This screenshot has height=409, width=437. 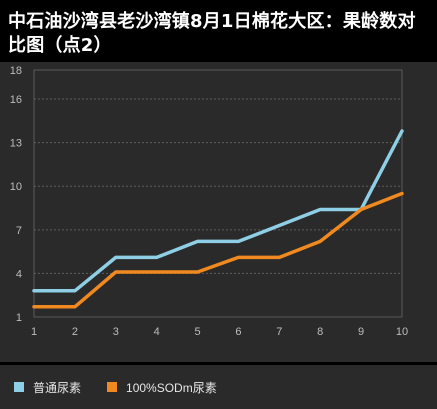 What do you see at coordinates (157, 332) in the screenshot?
I see `x-tick-label-4: 4` at bounding box center [157, 332].